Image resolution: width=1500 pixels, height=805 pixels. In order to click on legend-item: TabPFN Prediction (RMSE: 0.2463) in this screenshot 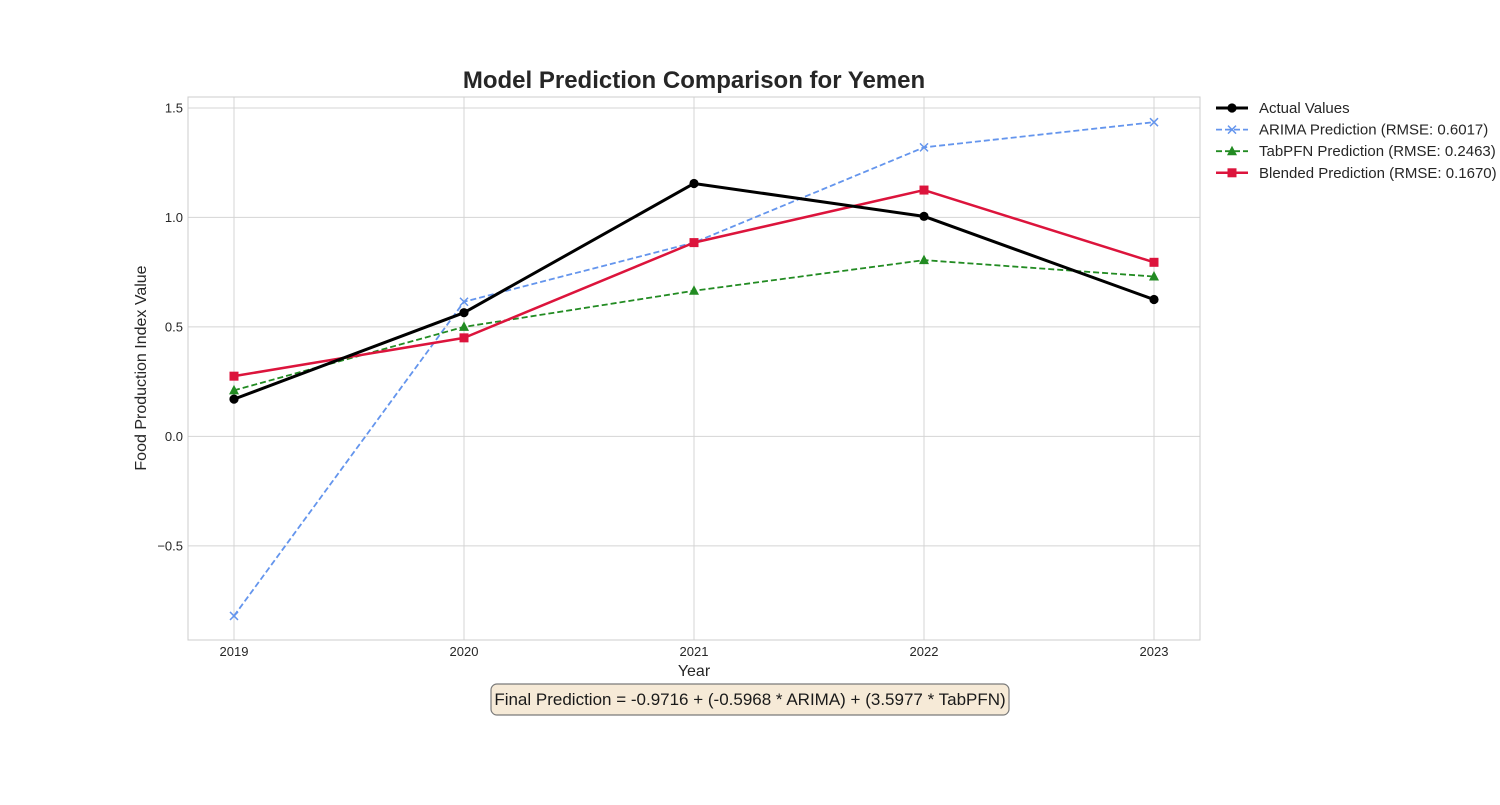, I will do `click(1356, 151)`.